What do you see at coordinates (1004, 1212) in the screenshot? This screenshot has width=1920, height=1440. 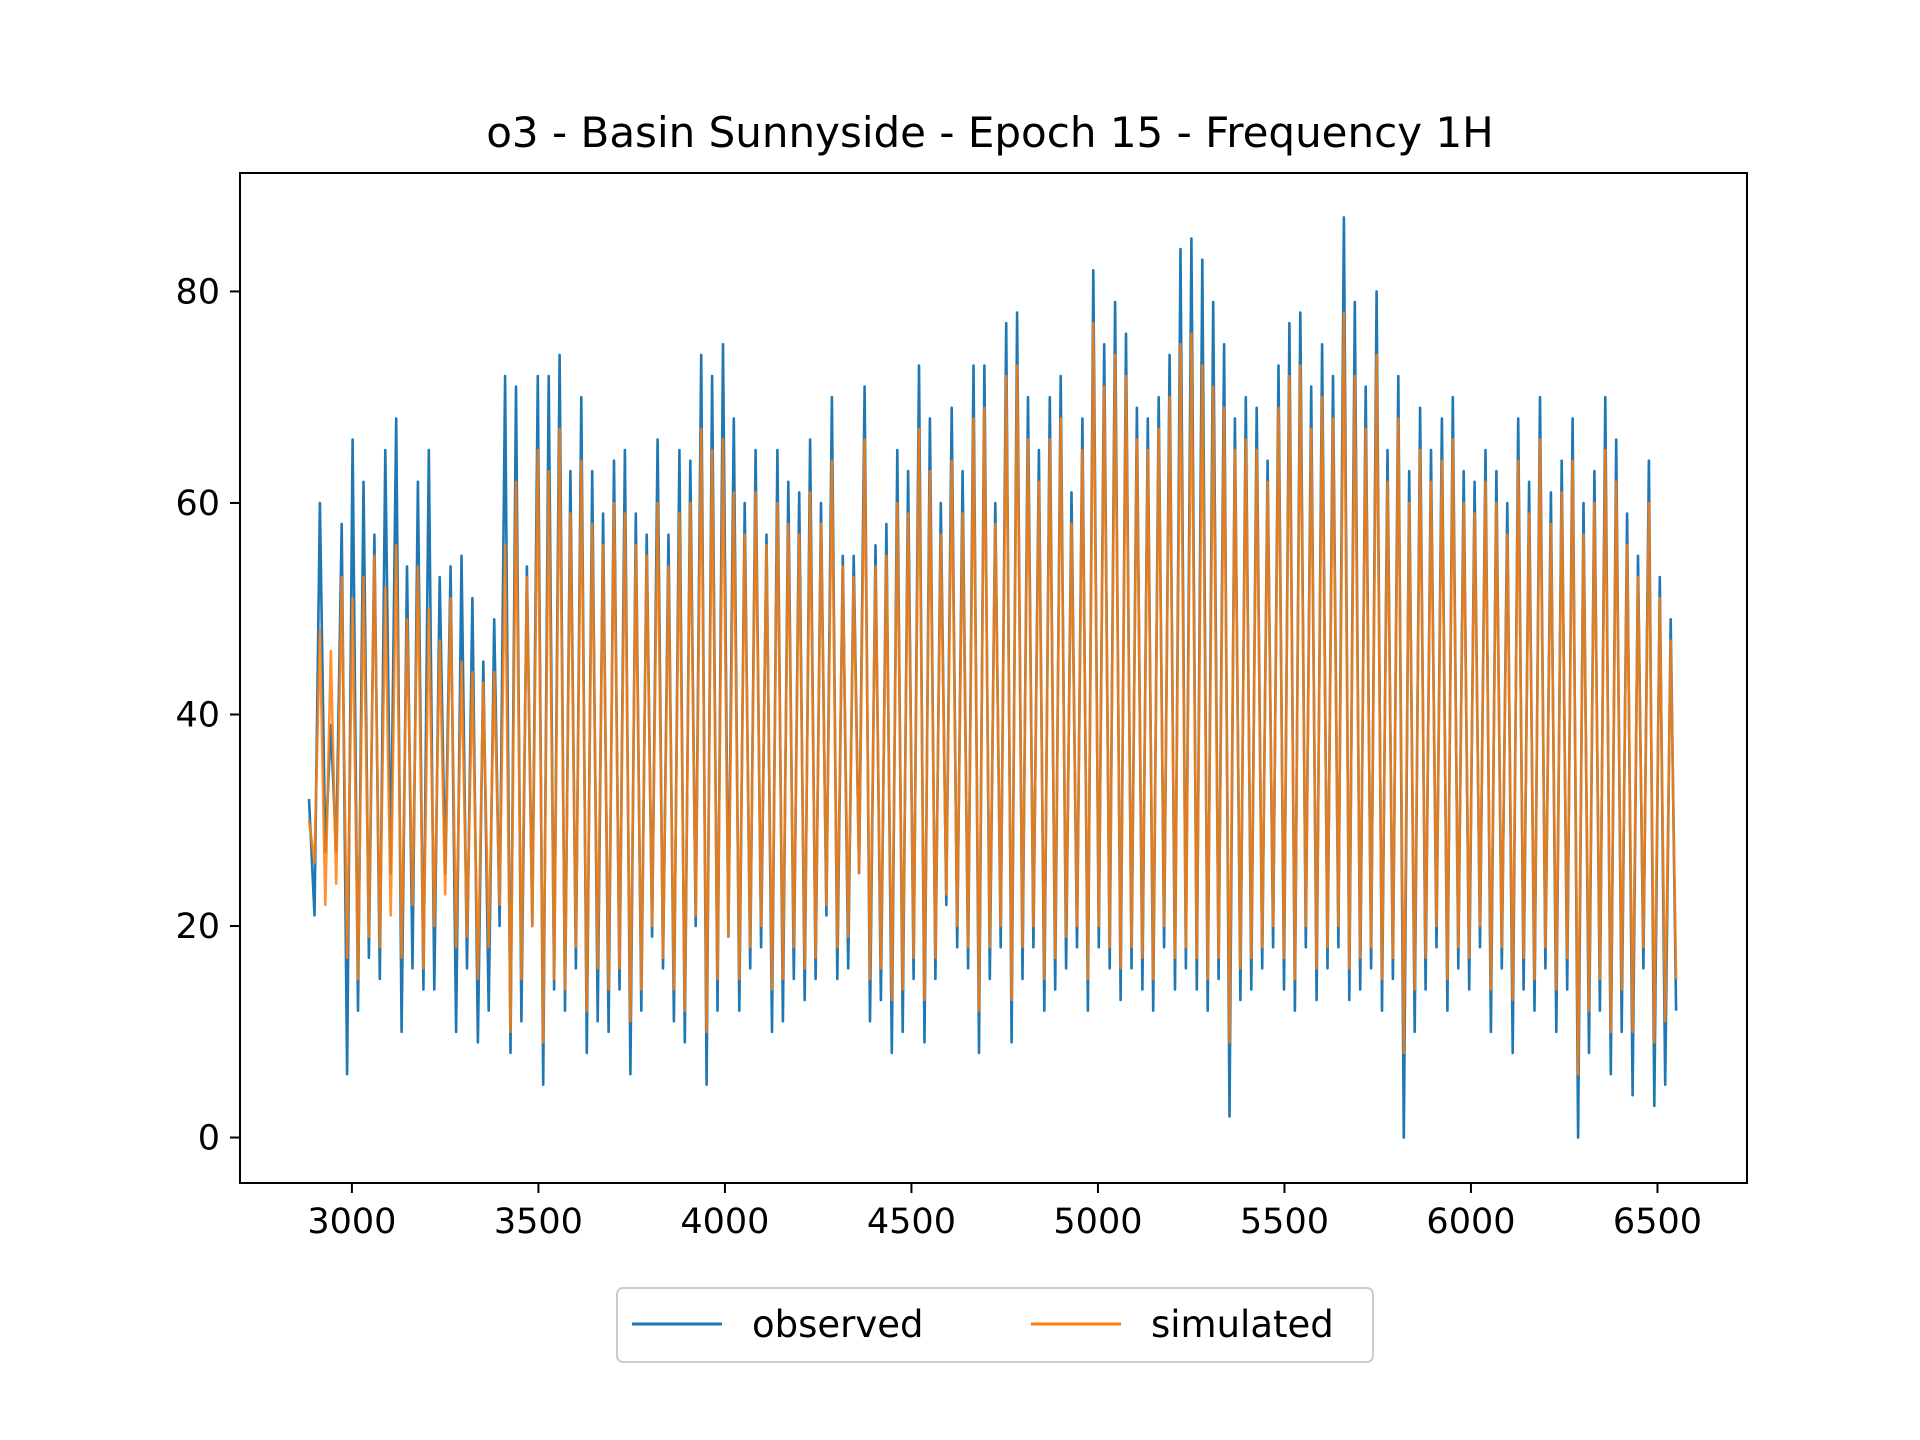 I see `x-axis: 3000 3500 4000 4500 5000 5500 6000 6500` at bounding box center [1004, 1212].